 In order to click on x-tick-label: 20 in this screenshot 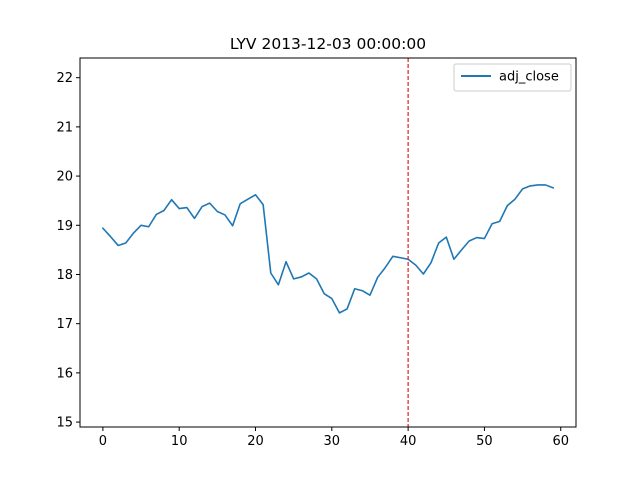, I will do `click(255, 441)`.